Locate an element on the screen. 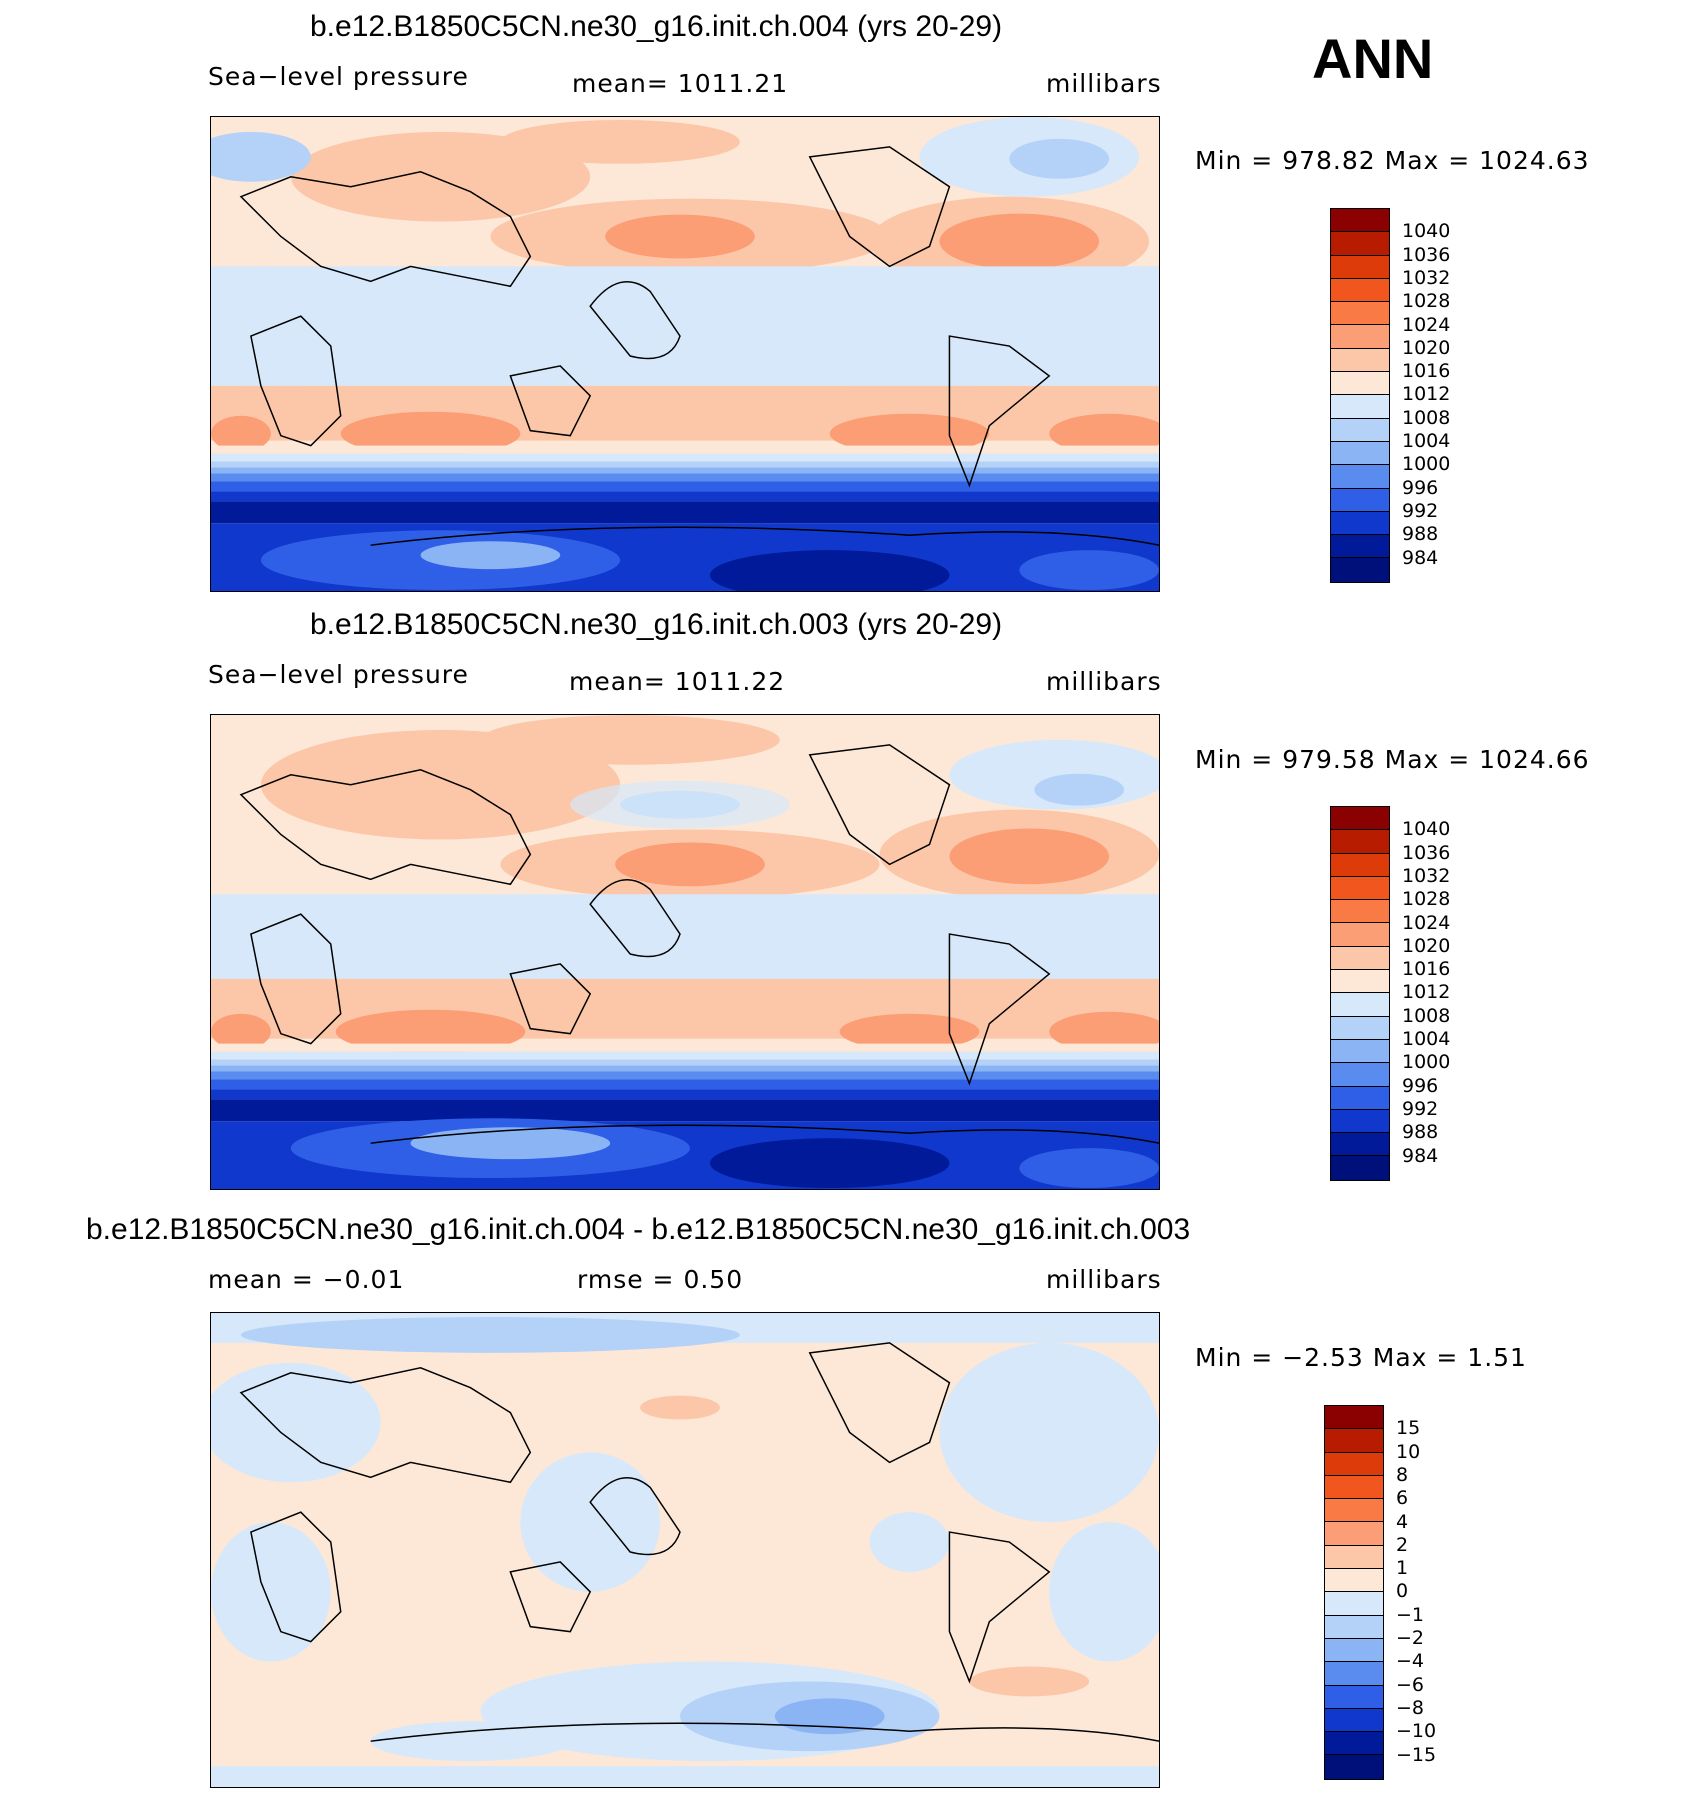 This screenshot has width=1694, height=1797. colorbar-label: 988 is located at coordinates (1420, 534).